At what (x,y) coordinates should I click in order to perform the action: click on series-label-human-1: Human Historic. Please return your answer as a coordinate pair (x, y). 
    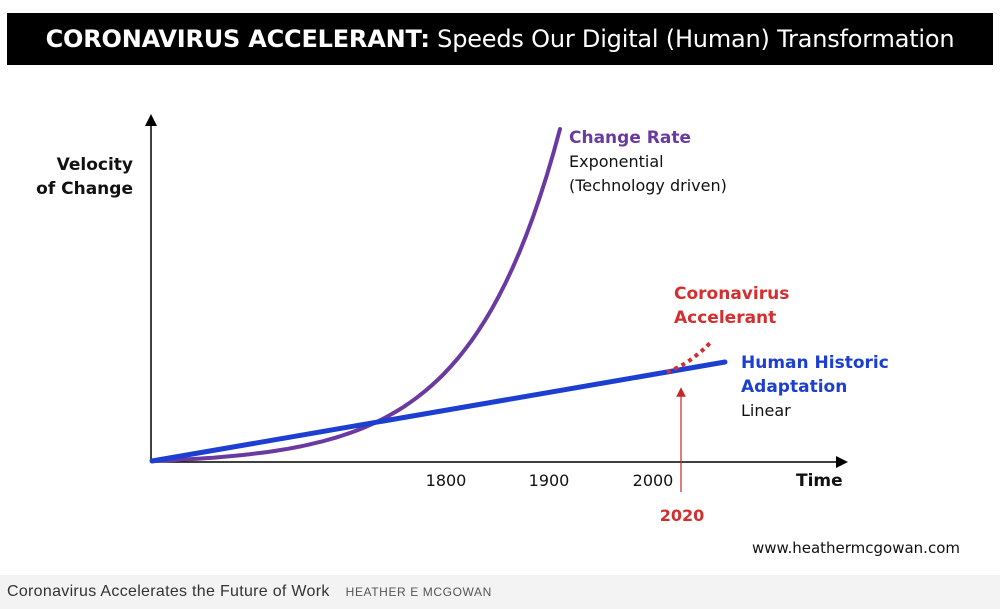
    Looking at the image, I should click on (815, 363).